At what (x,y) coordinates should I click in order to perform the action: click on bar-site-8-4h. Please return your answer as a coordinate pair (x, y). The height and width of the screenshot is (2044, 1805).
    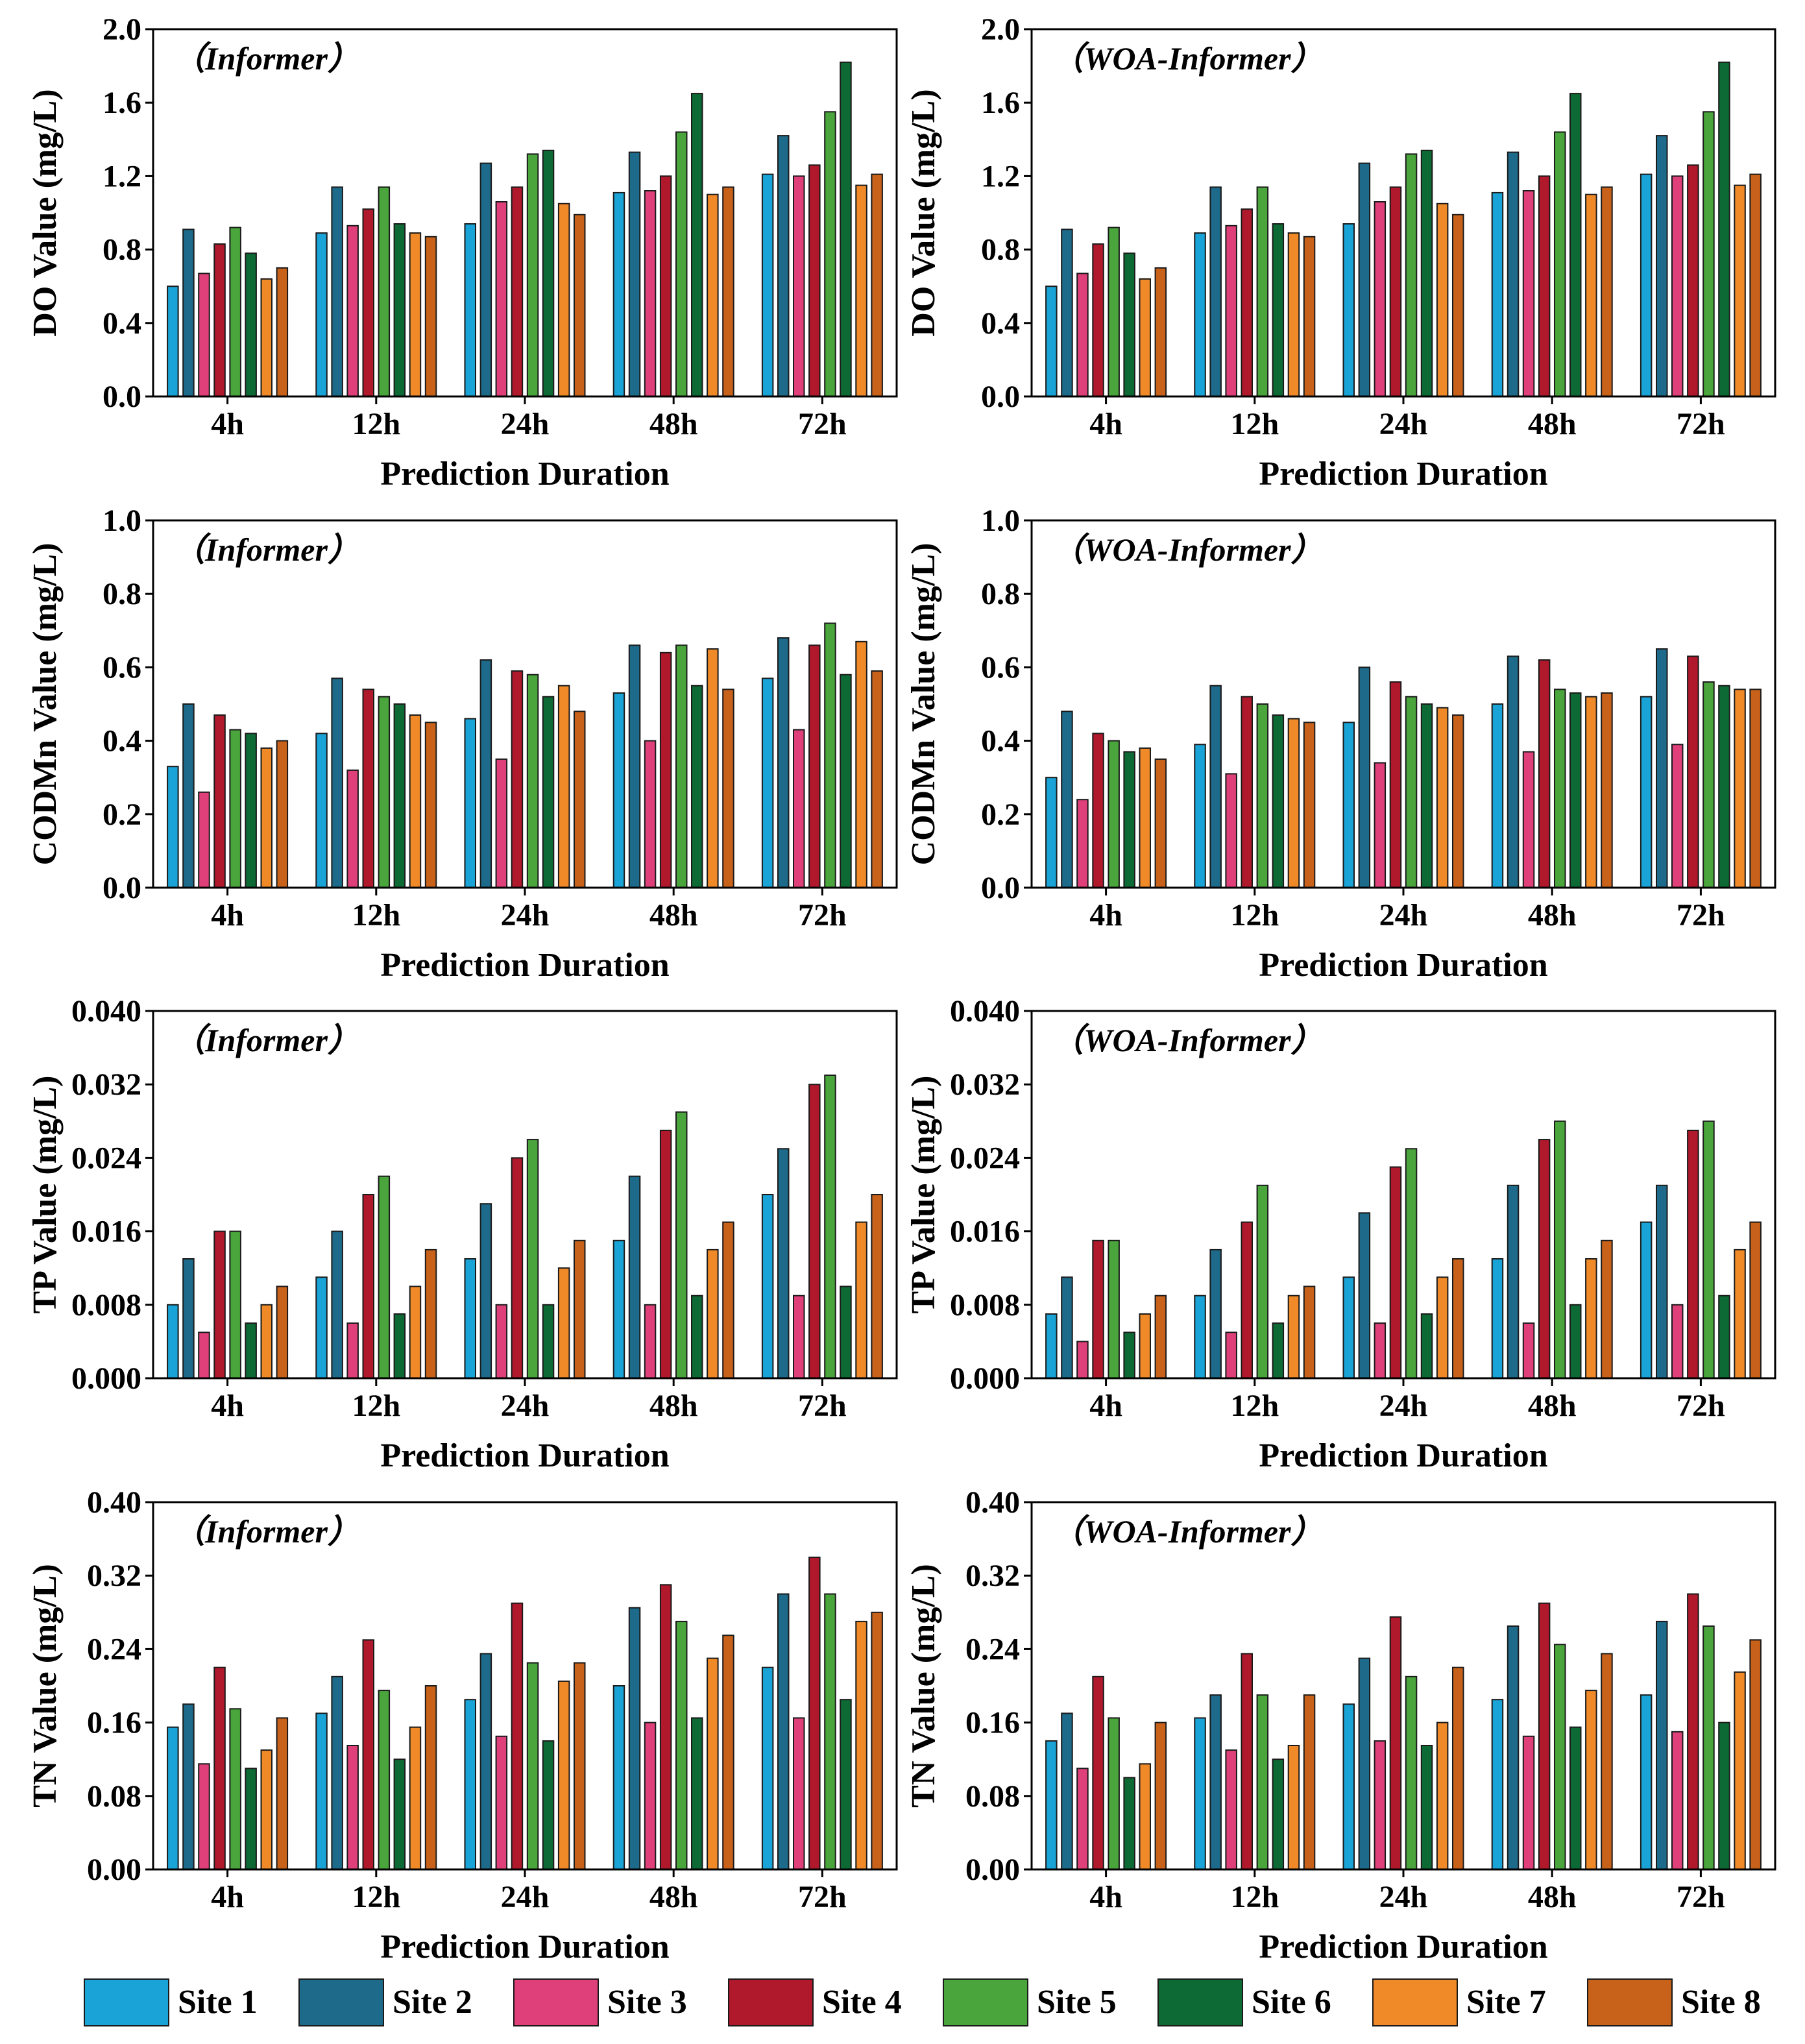
    Looking at the image, I should click on (1160, 1796).